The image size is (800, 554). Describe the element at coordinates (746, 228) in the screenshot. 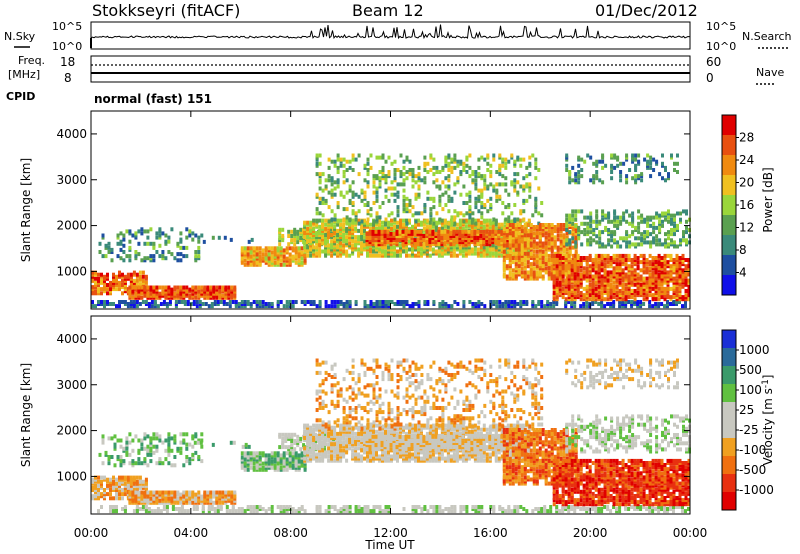

I see `colorbar-tick-label: 12` at that location.